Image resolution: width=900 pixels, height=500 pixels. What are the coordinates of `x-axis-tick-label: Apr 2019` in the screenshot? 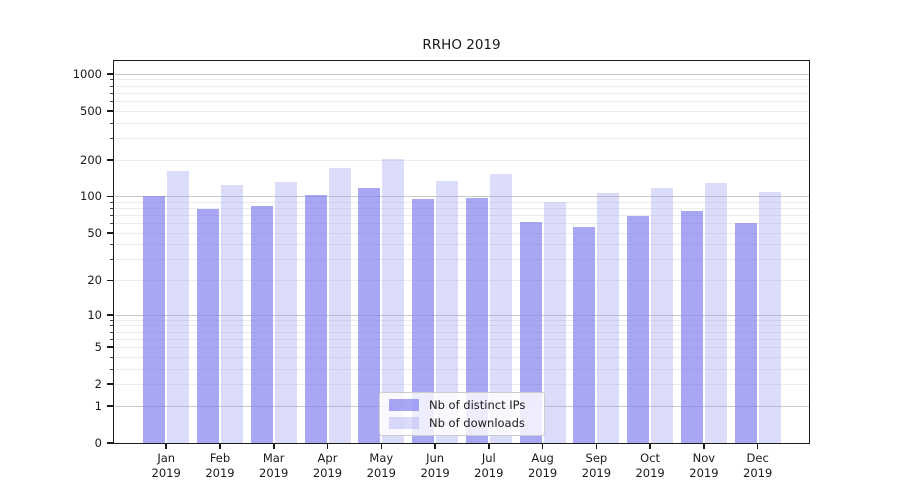 It's located at (327, 465).